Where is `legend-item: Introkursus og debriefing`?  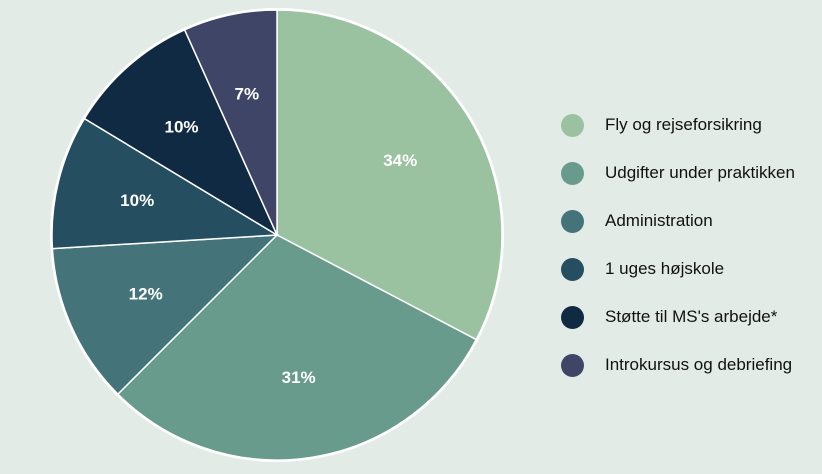
legend-item: Introkursus og debriefing is located at coordinates (678, 365).